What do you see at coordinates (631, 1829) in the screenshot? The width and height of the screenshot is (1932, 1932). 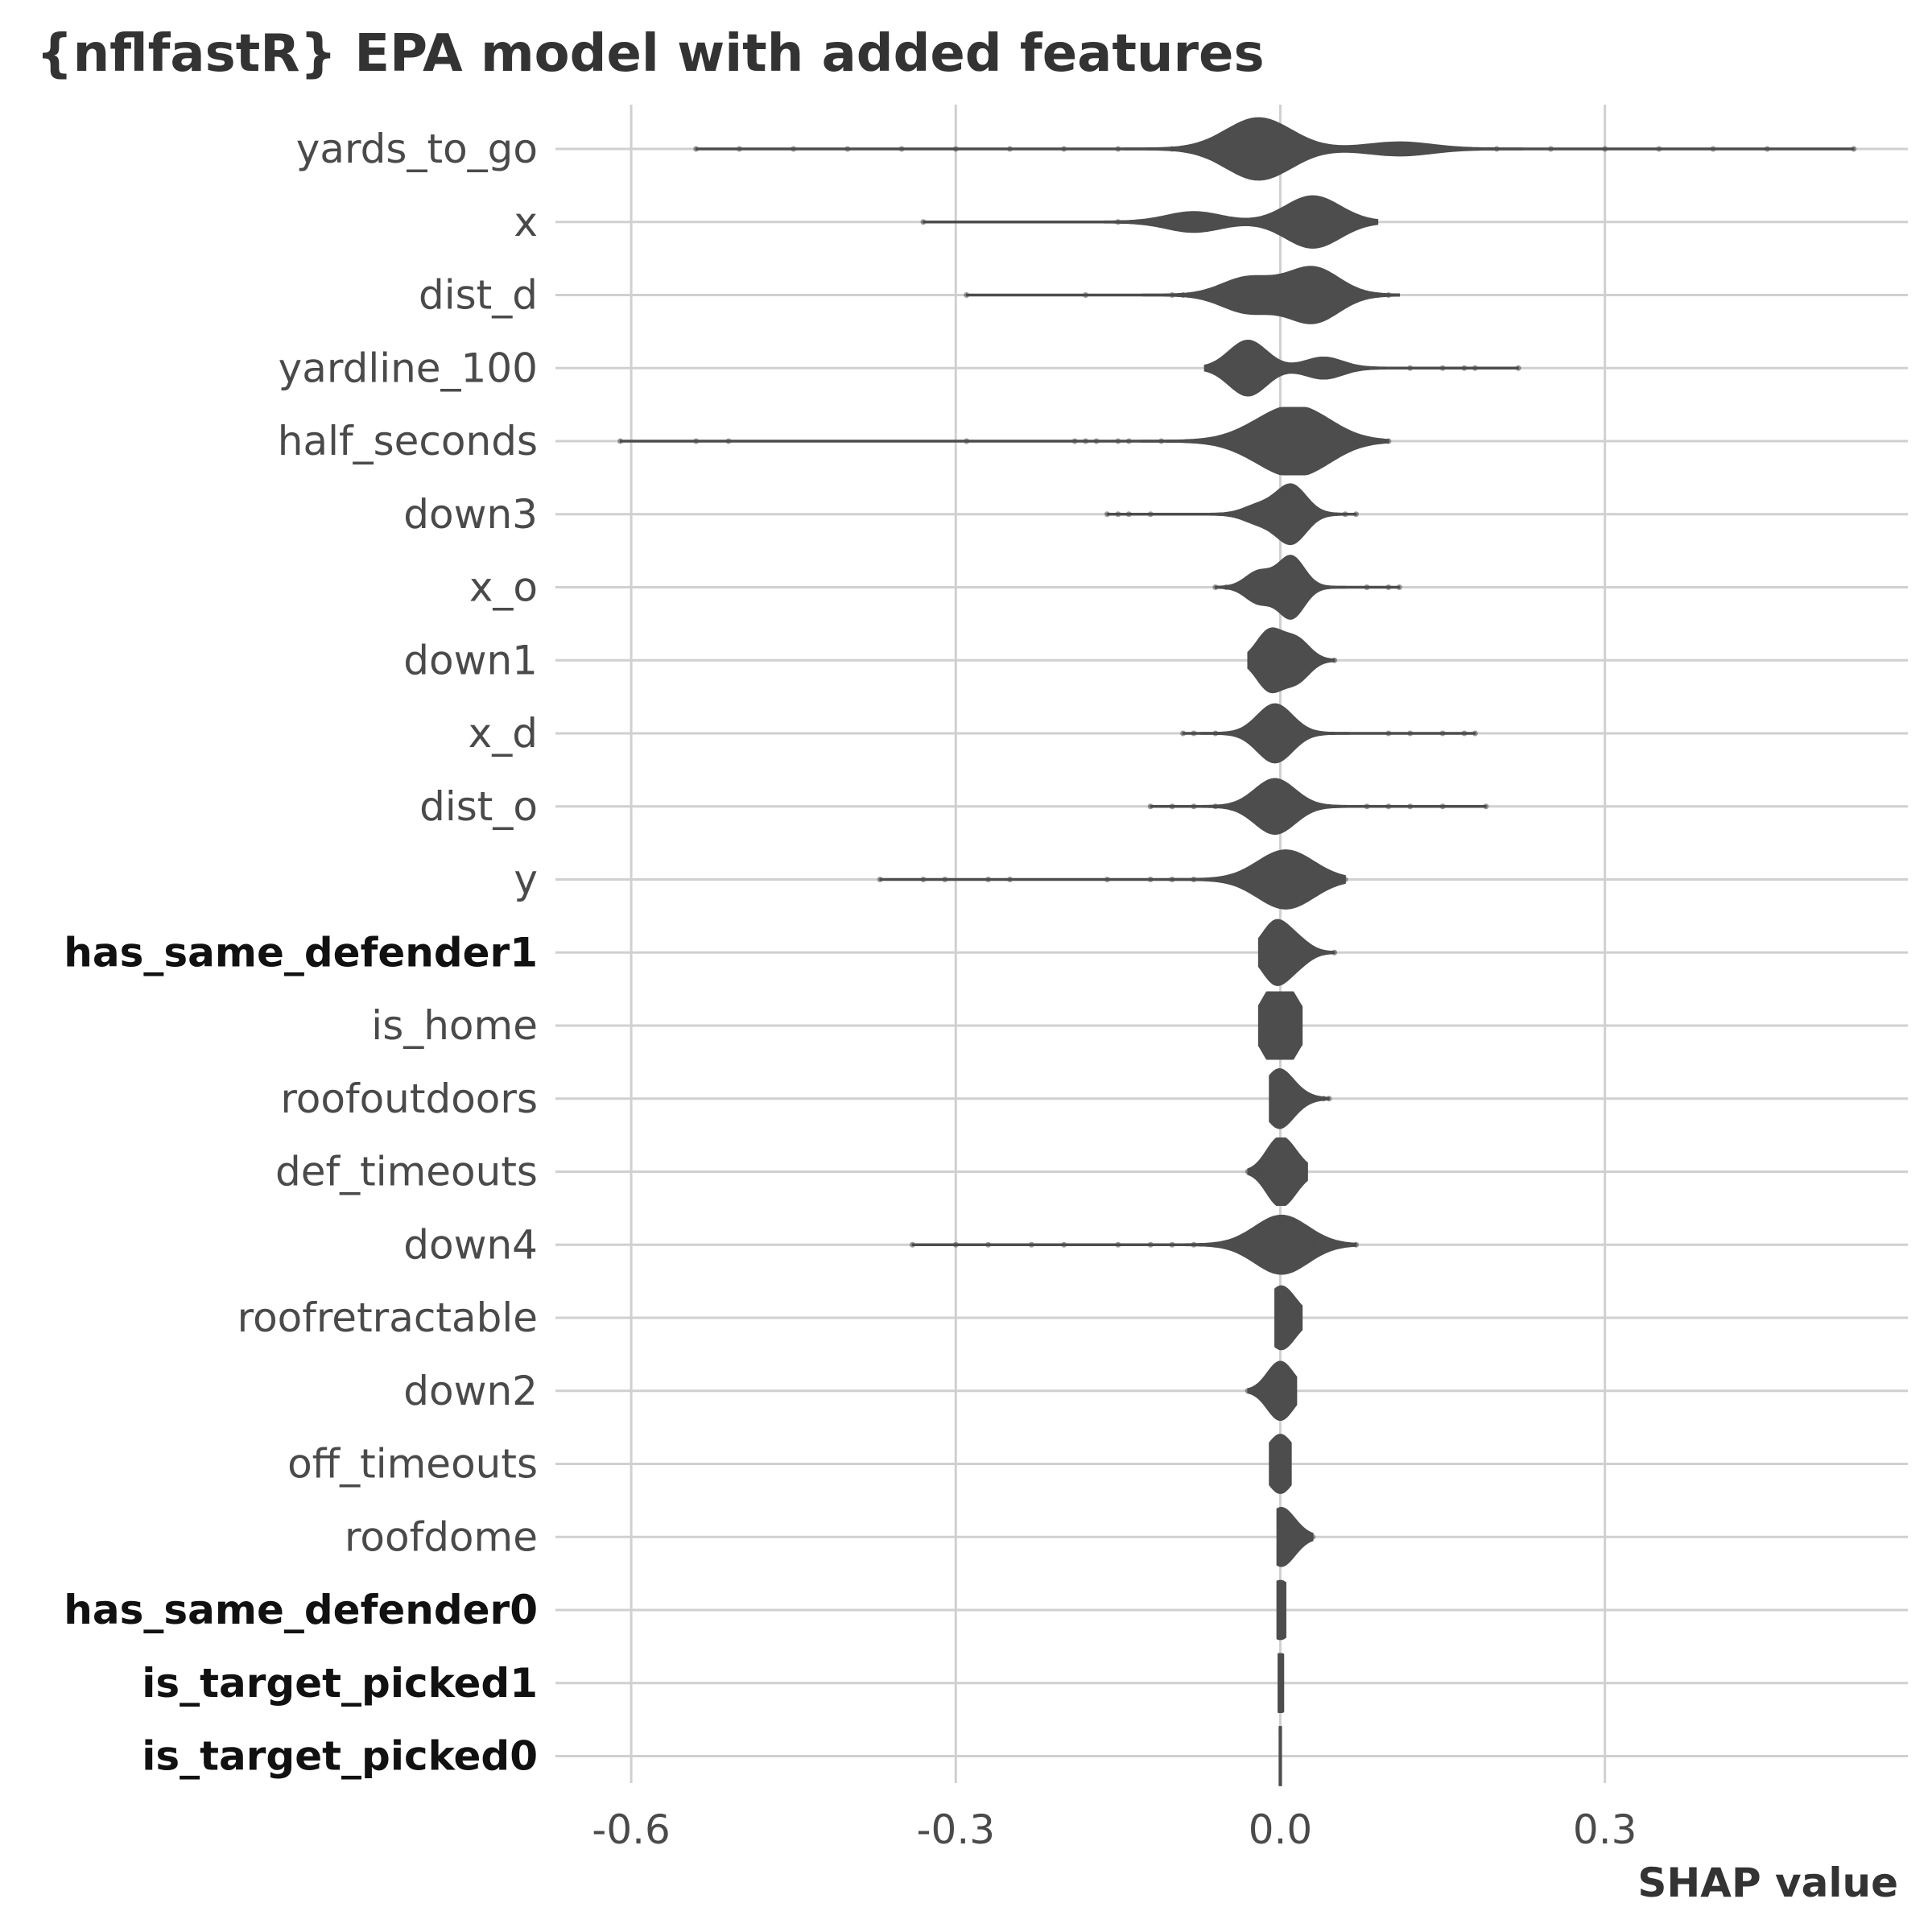 I see `x-tick-label: -0.6` at bounding box center [631, 1829].